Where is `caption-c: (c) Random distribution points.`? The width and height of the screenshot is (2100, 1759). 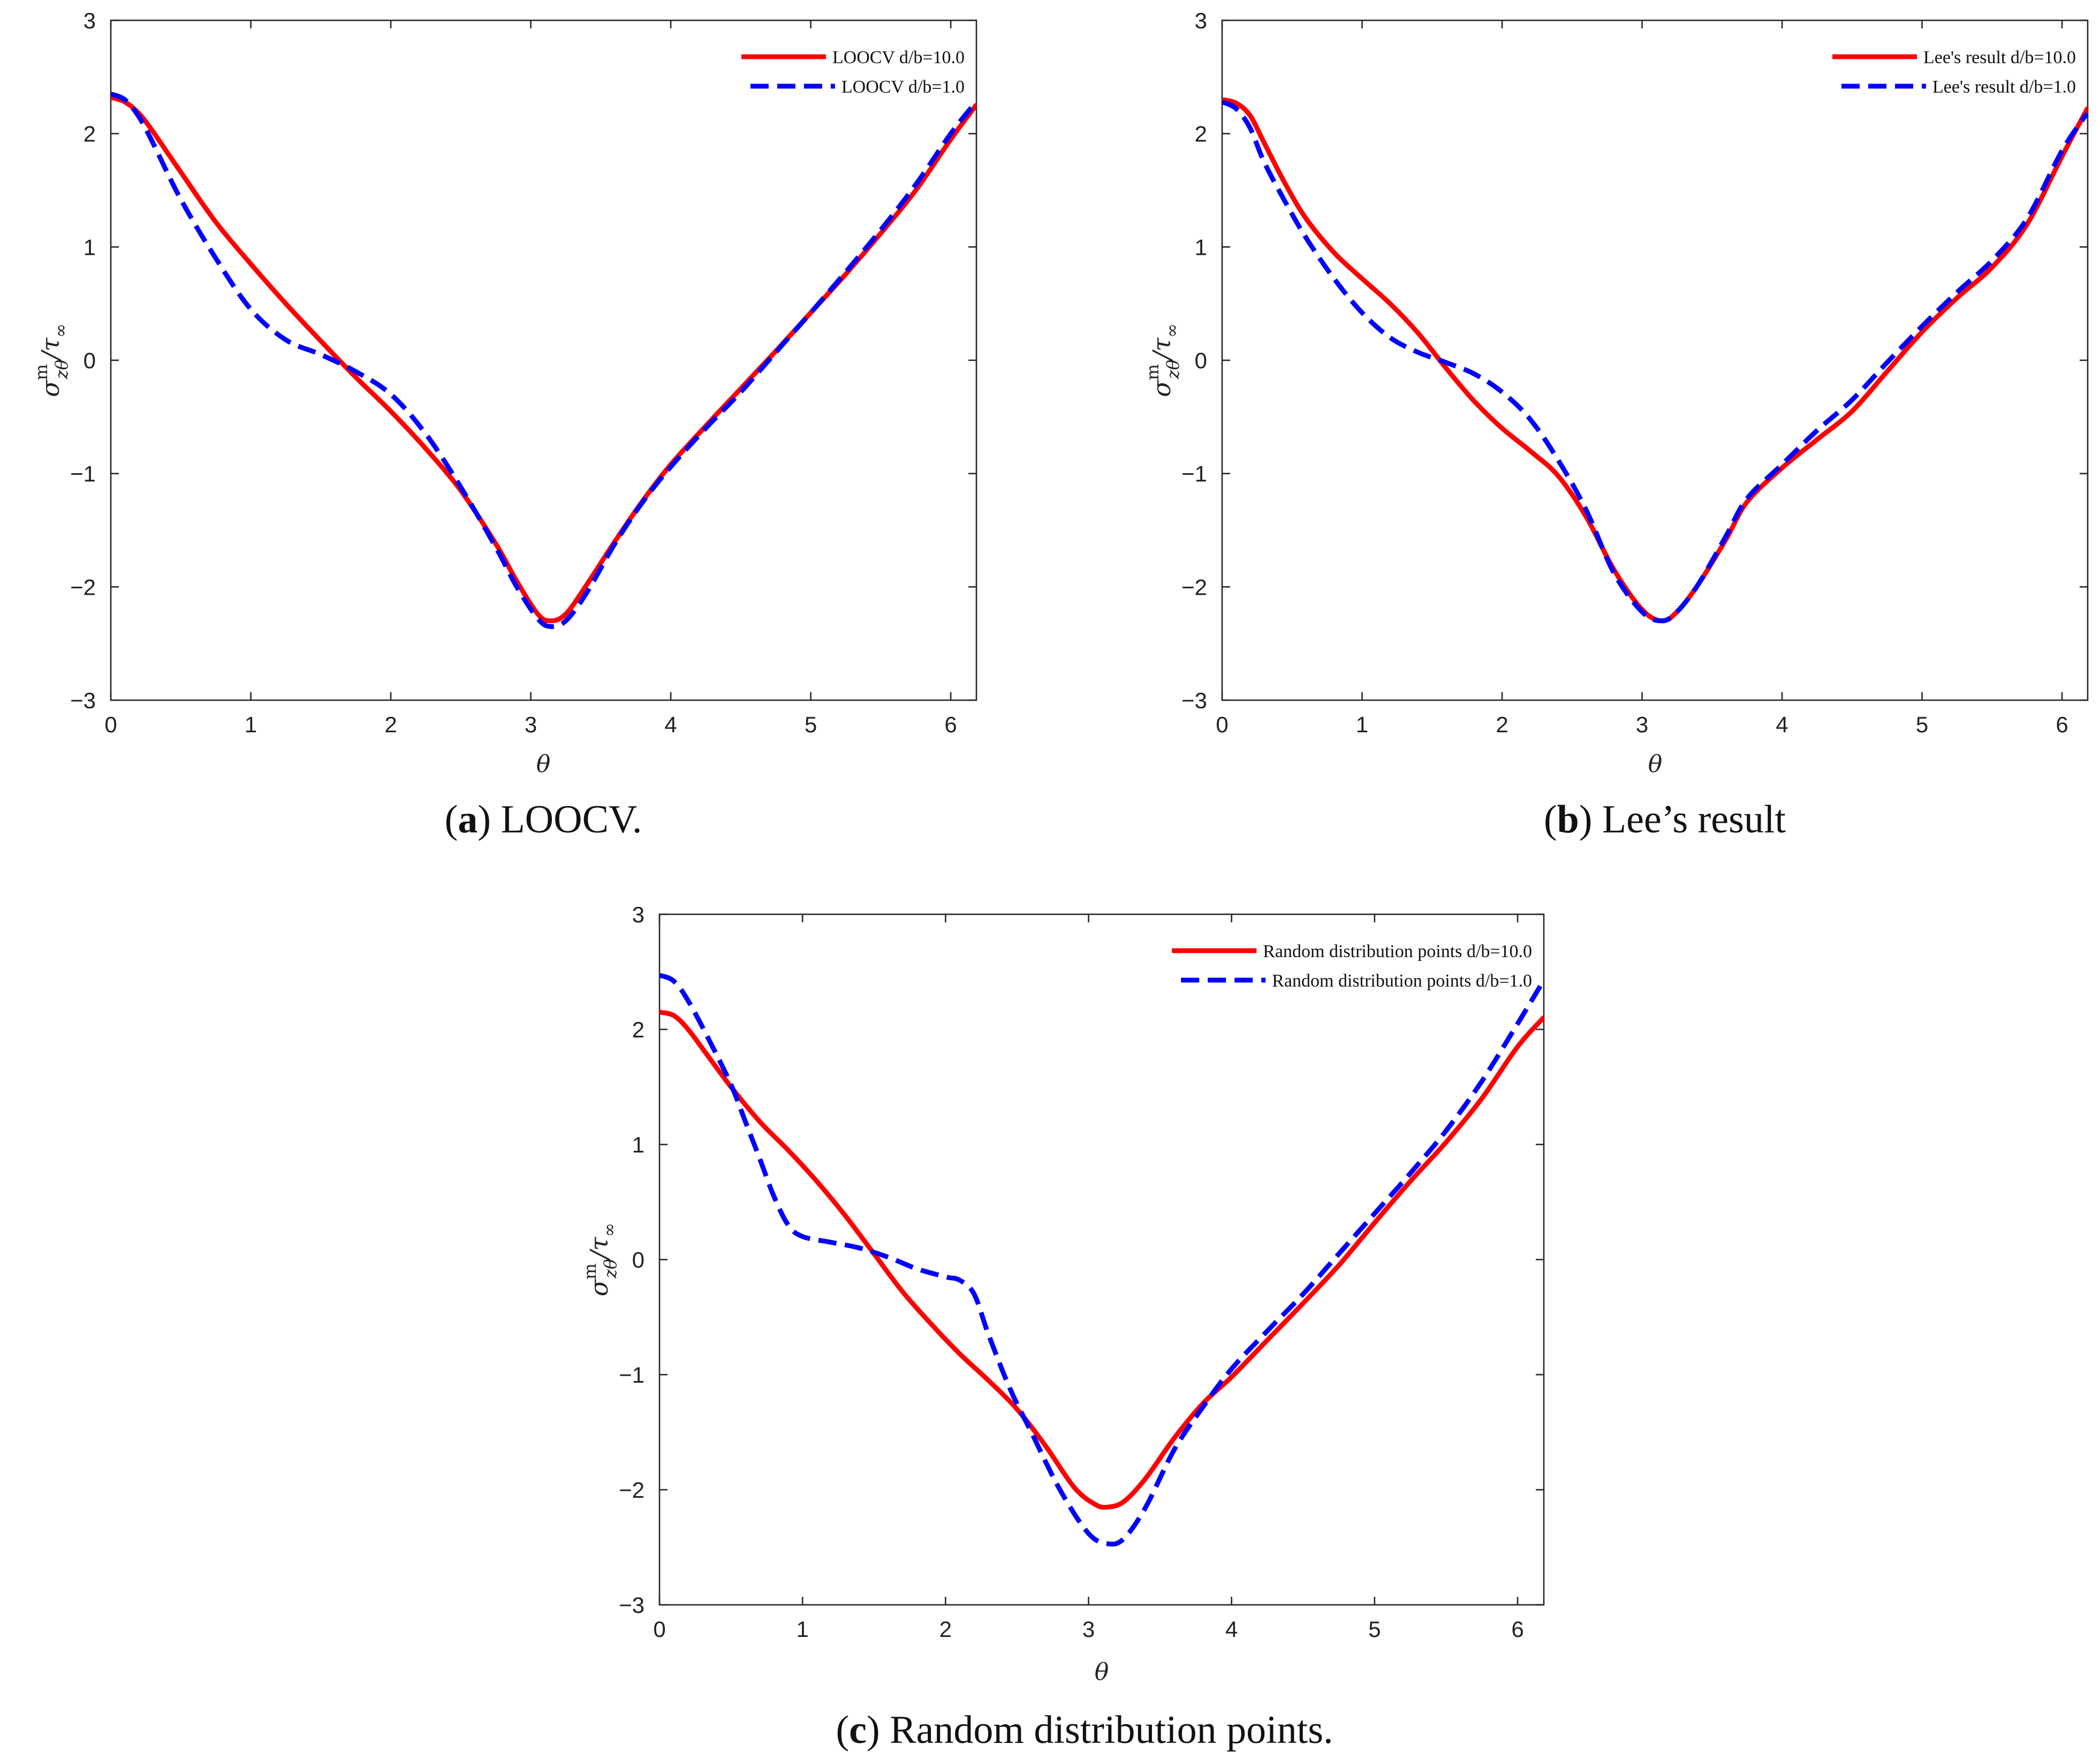 caption-c: (c) Random distribution points. is located at coordinates (1084, 1730).